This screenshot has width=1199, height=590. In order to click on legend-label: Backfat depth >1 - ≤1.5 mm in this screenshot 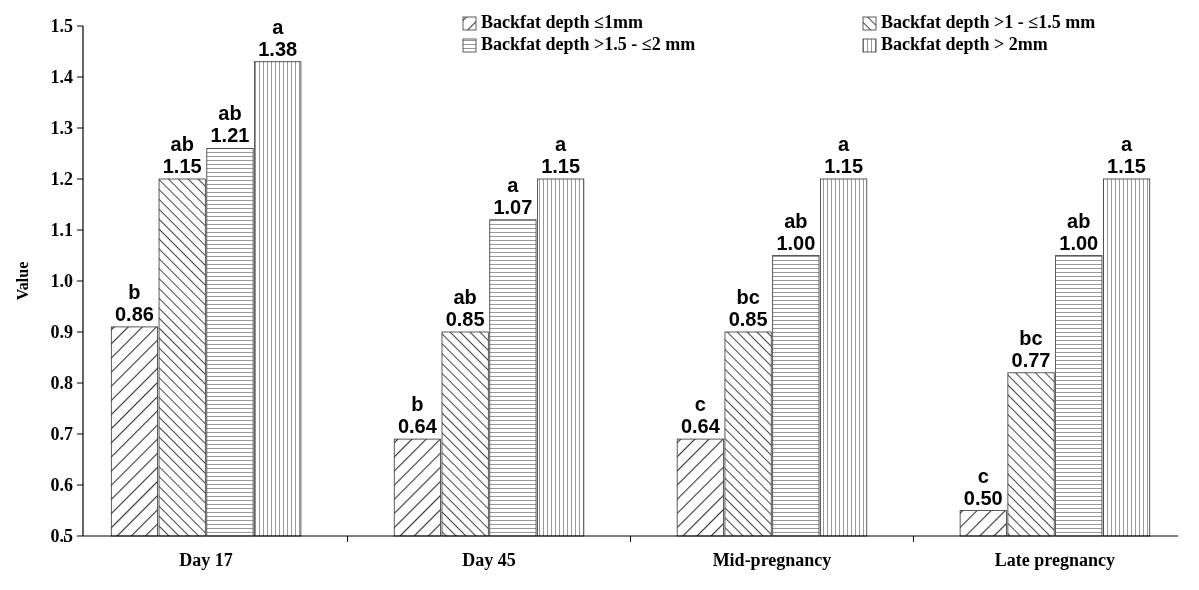, I will do `click(988, 22)`.